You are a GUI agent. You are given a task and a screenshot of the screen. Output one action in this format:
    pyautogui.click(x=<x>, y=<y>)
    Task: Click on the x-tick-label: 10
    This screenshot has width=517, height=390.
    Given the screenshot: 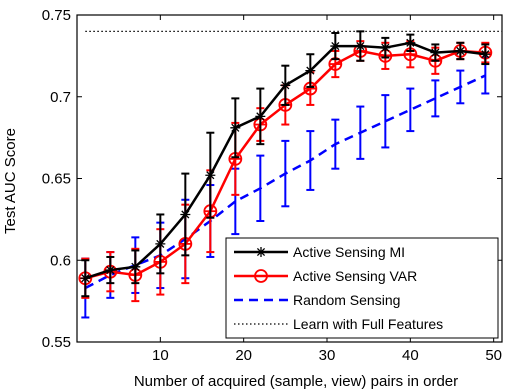 What is the action you would take?
    pyautogui.click(x=160, y=355)
    